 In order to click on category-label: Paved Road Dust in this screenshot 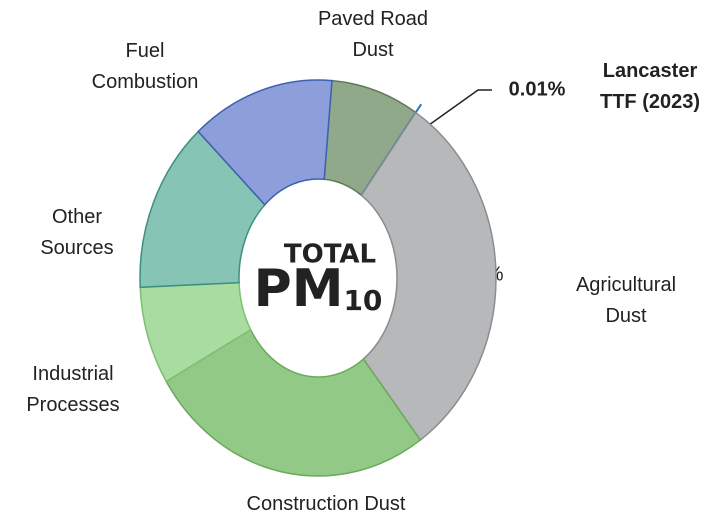, I will do `click(373, 34)`.